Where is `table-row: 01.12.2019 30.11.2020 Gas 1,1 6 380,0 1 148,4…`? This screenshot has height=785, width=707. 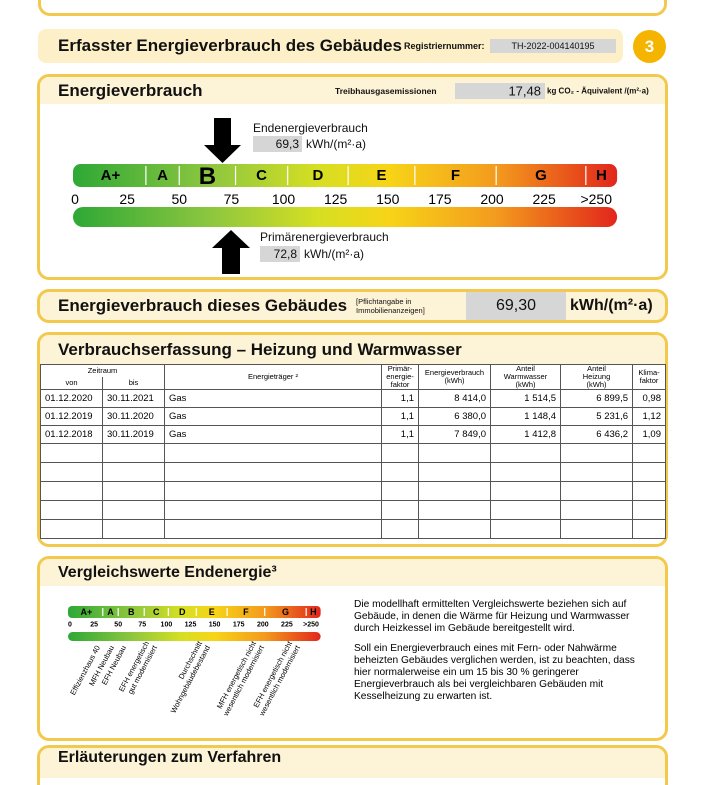
table-row: 01.12.2019 30.11.2020 Gas 1,1 6 380,0 1 148,4… is located at coordinates (353, 416).